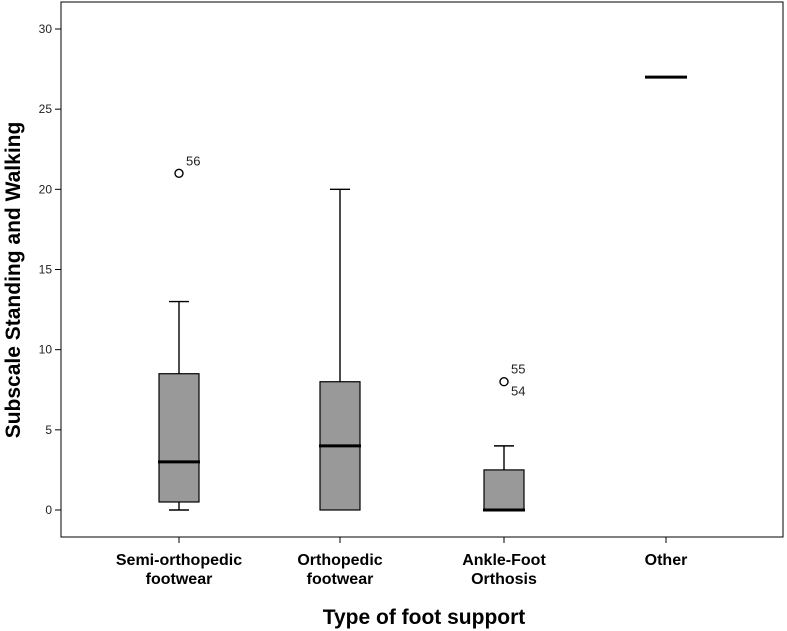 Image resolution: width=787 pixels, height=631 pixels. Describe the element at coordinates (46, 270) in the screenshot. I see `y-tick-label: 15` at that location.